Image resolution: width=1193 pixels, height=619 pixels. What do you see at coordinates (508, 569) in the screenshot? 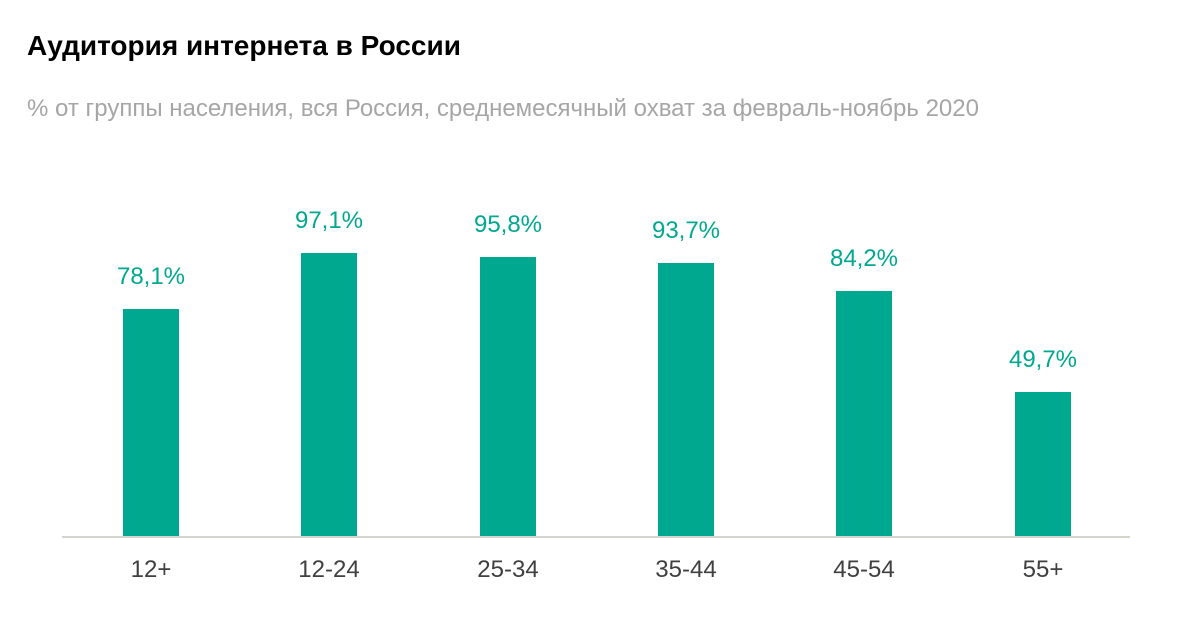
I see `x-tick-label: 25-34` at bounding box center [508, 569].